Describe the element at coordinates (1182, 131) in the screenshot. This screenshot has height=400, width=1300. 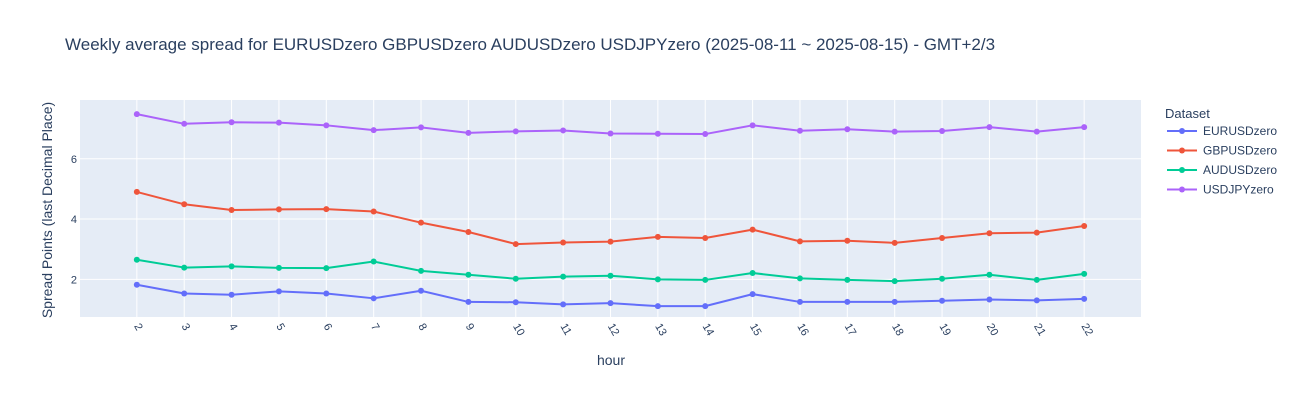
I see `legend-marker-icon` at that location.